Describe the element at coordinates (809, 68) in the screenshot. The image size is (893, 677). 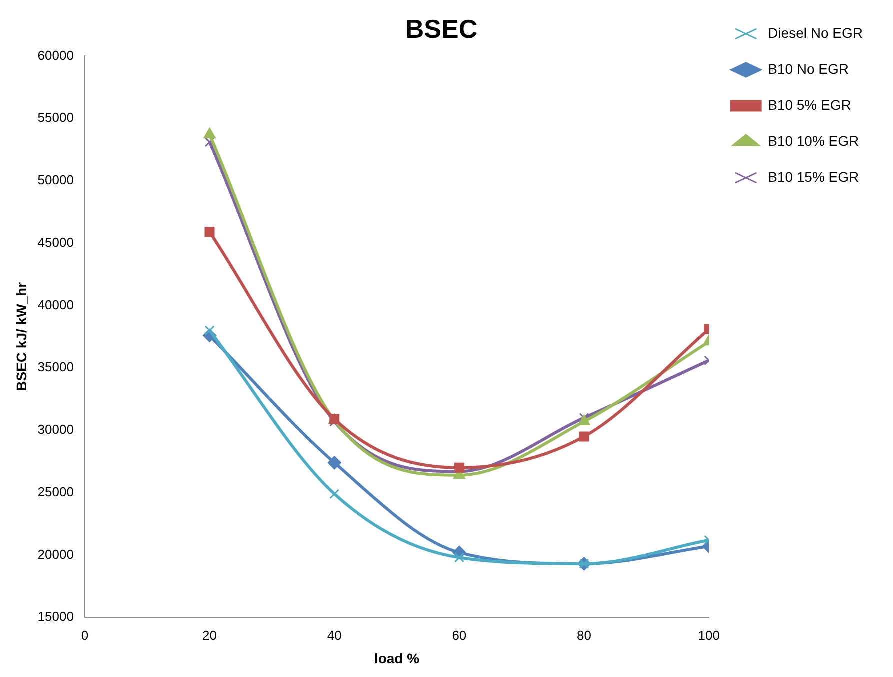
I see `legend-label: B10 No EGR` at that location.